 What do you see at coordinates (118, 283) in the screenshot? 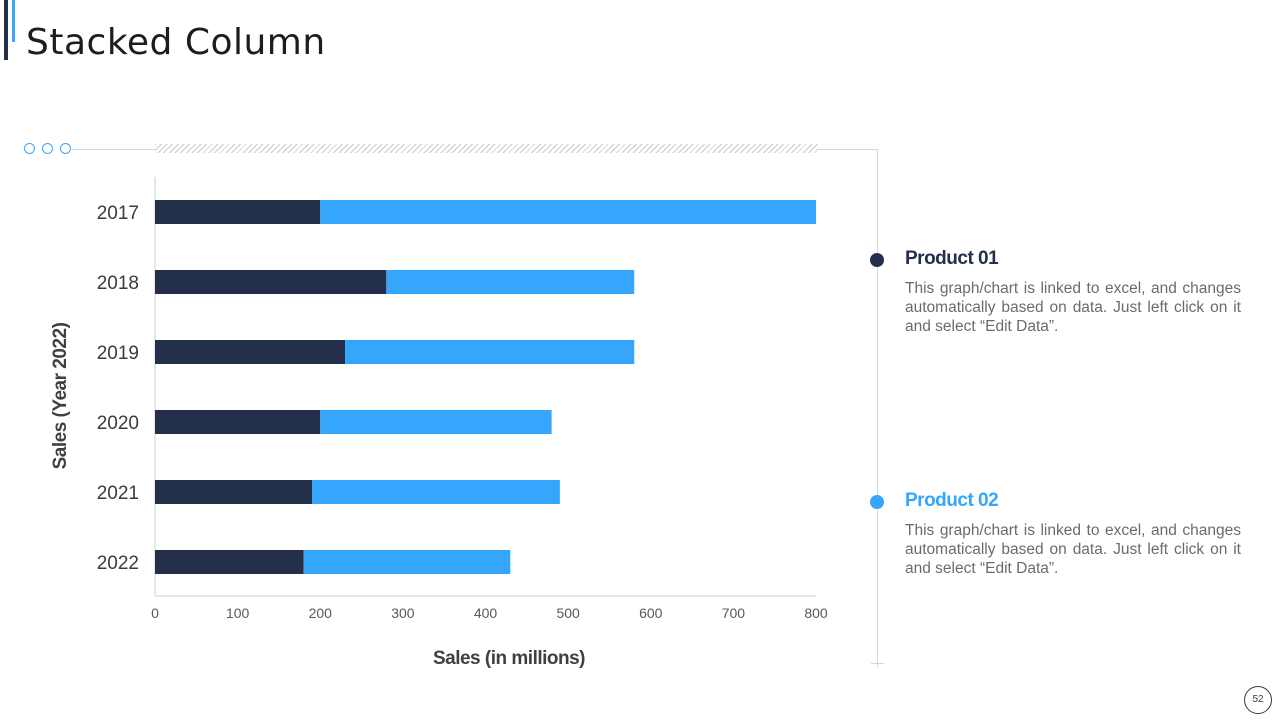
I see `y-tick-label: 2018` at bounding box center [118, 283].